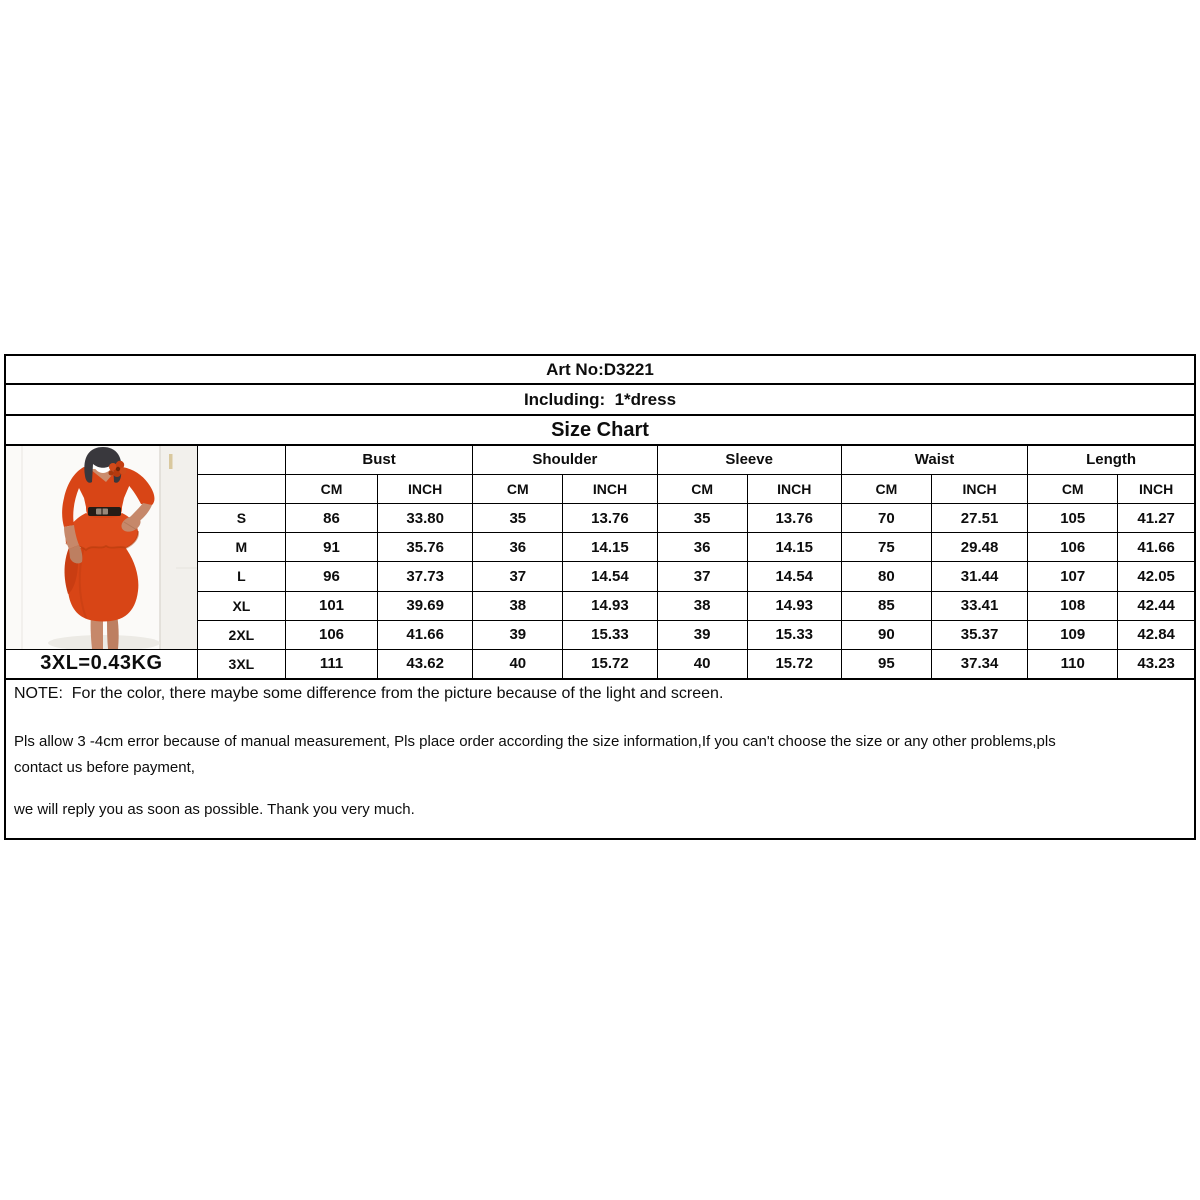  I want to click on value-cell: 42.44, so click(1156, 605).